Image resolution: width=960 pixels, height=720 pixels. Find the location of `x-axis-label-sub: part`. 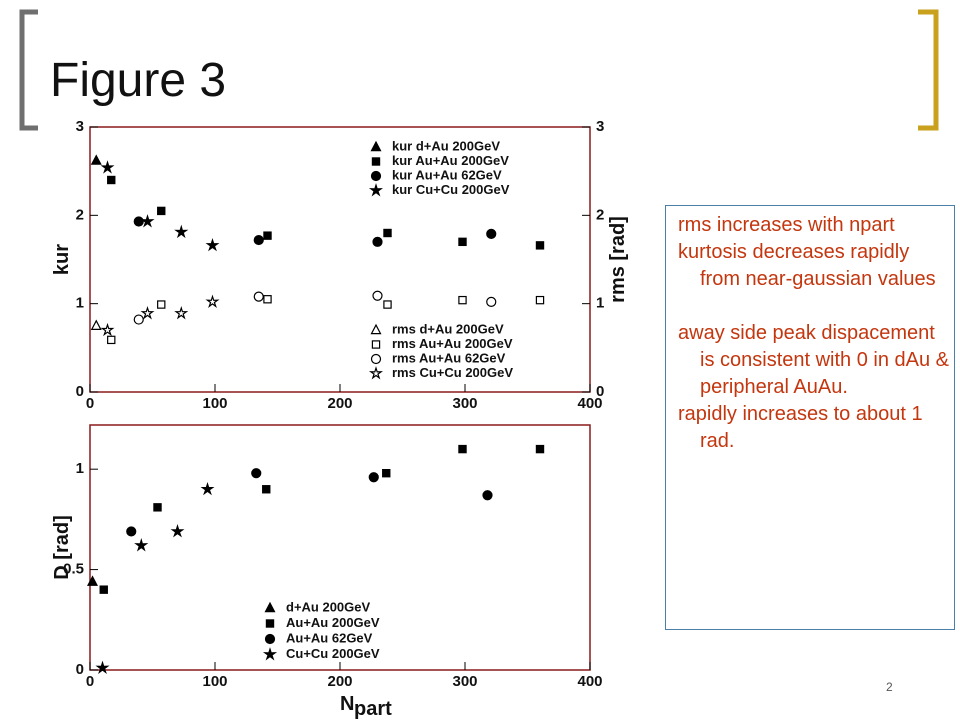

x-axis-label-sub: part is located at coordinates (373, 709).